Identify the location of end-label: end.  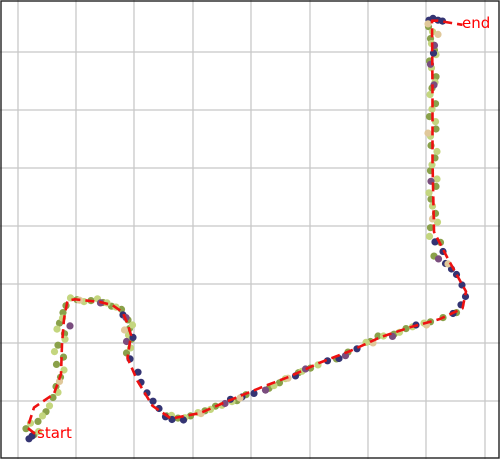
(476, 23).